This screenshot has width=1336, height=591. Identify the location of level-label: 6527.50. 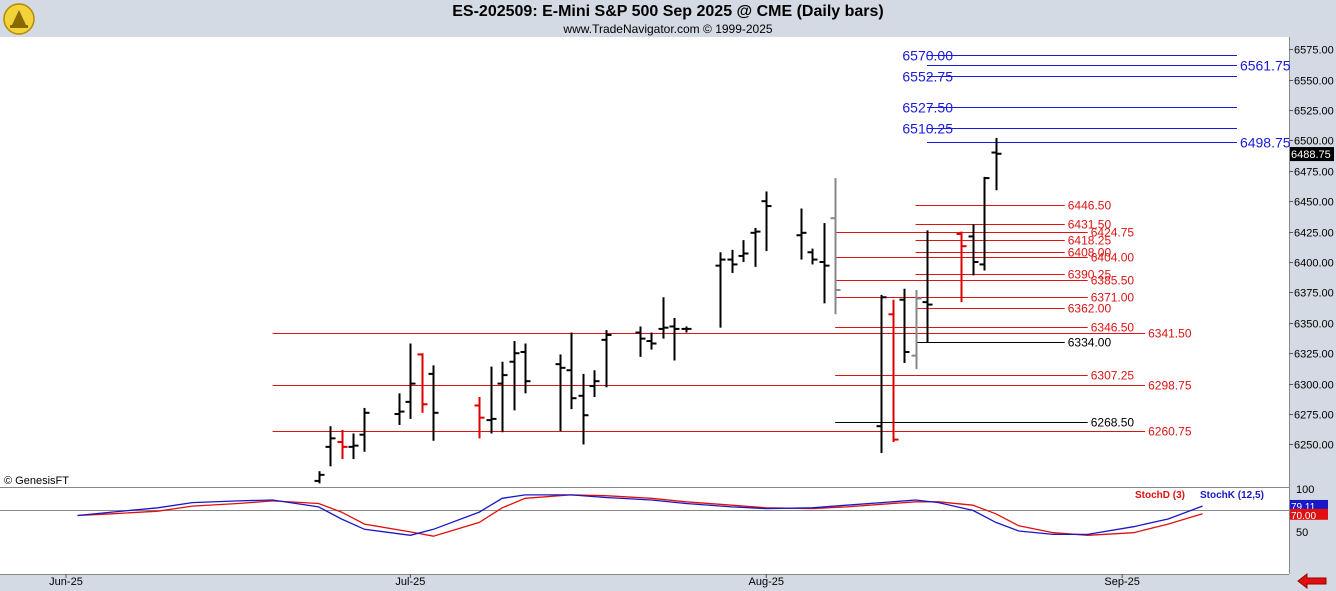
(927, 107).